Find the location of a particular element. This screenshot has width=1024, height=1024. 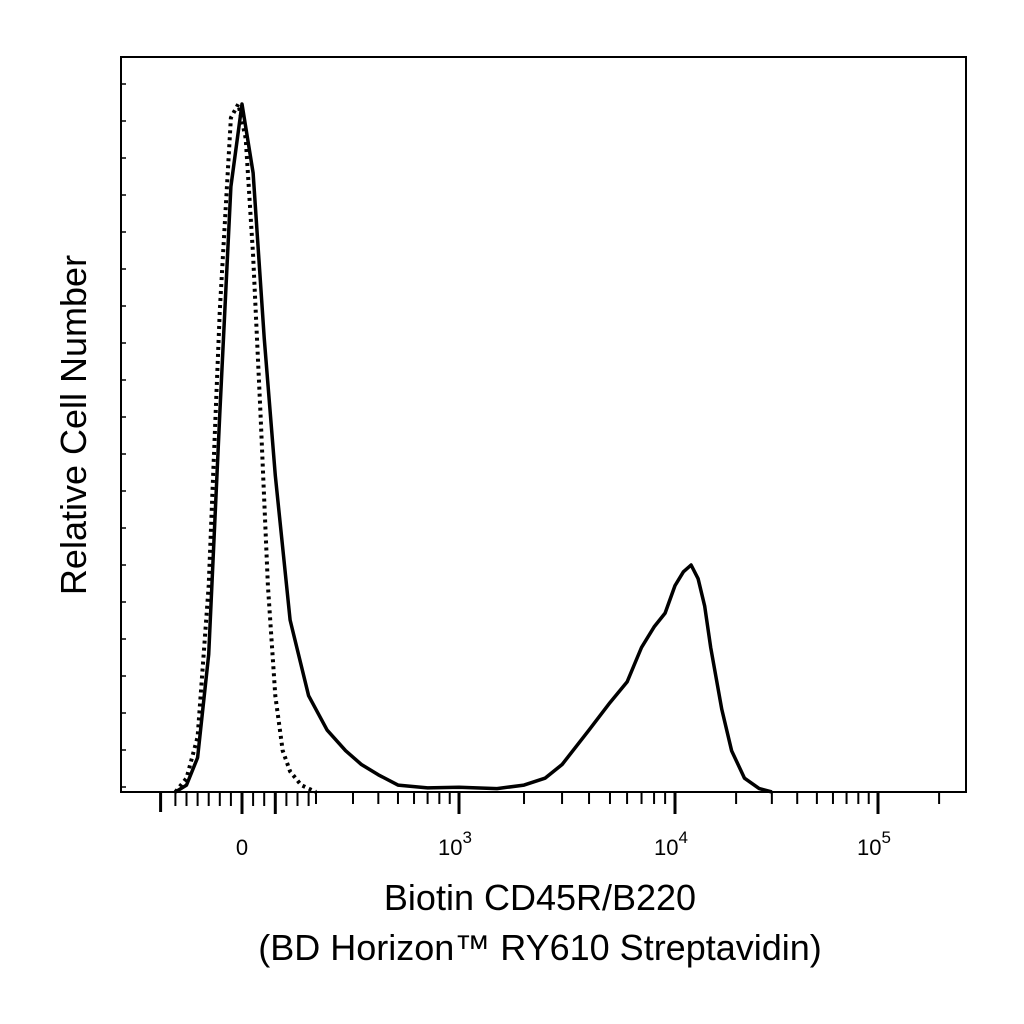

x-tick-label-exponent: 5 is located at coordinates (886, 837).